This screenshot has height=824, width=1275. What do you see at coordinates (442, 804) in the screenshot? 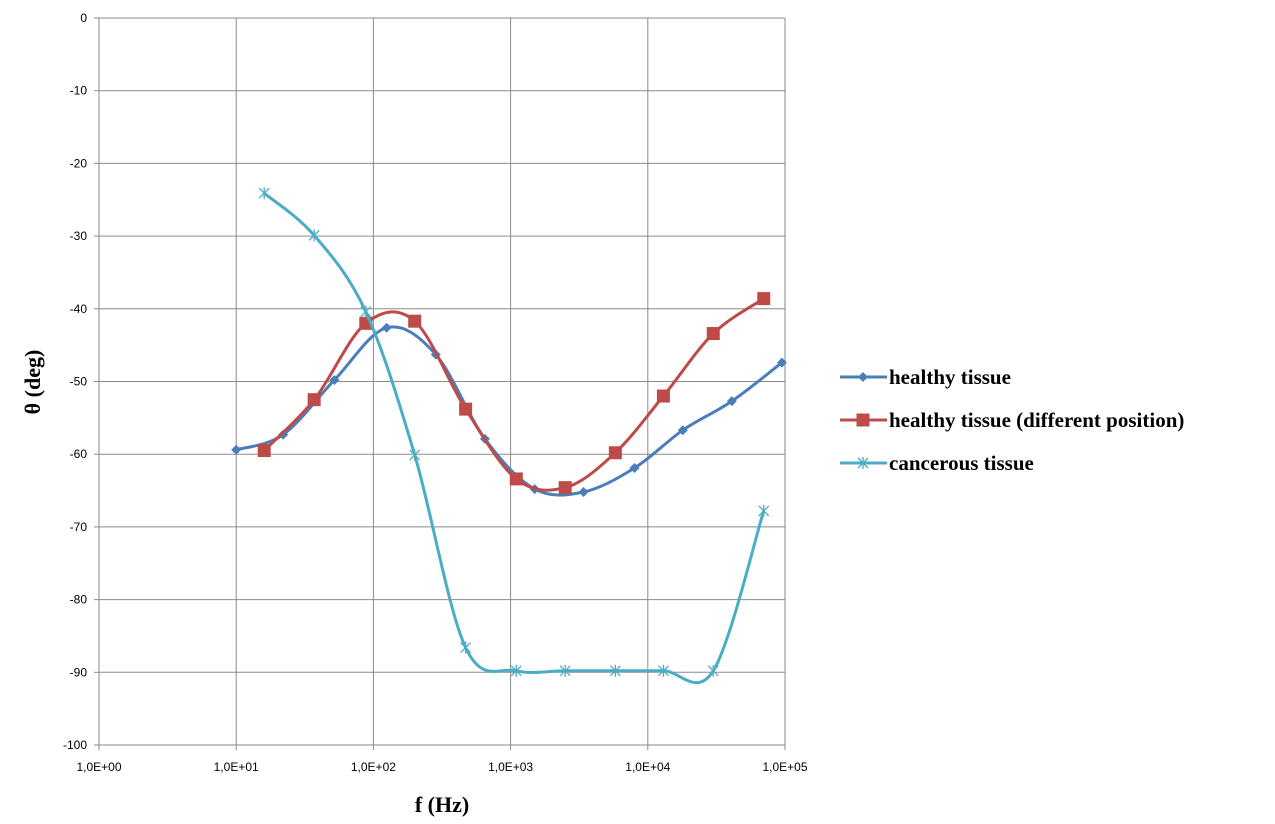
I see `x-axis-title: f (Hz)` at bounding box center [442, 804].